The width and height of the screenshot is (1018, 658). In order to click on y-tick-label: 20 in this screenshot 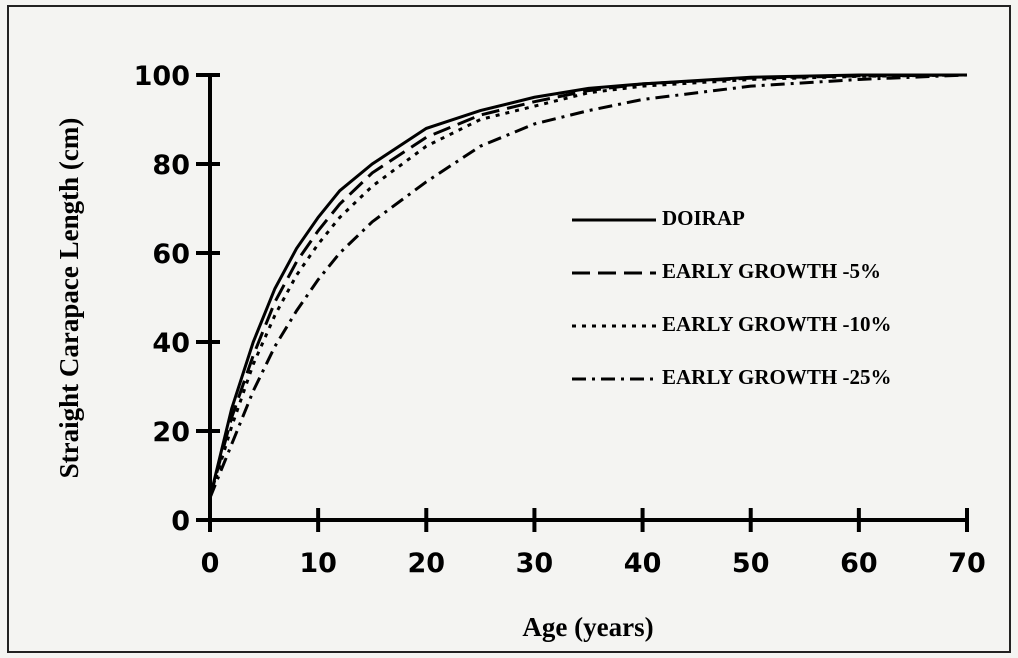, I will do `click(171, 432)`.